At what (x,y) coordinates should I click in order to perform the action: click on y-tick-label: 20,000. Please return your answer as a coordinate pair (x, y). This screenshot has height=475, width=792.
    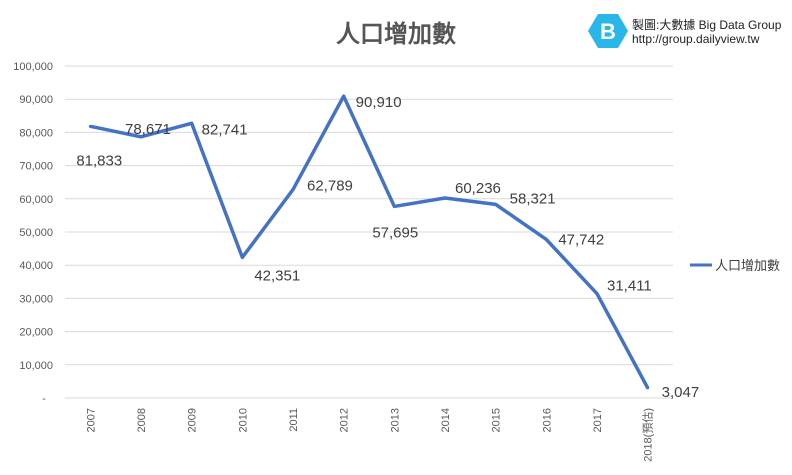
    Looking at the image, I should click on (36, 333).